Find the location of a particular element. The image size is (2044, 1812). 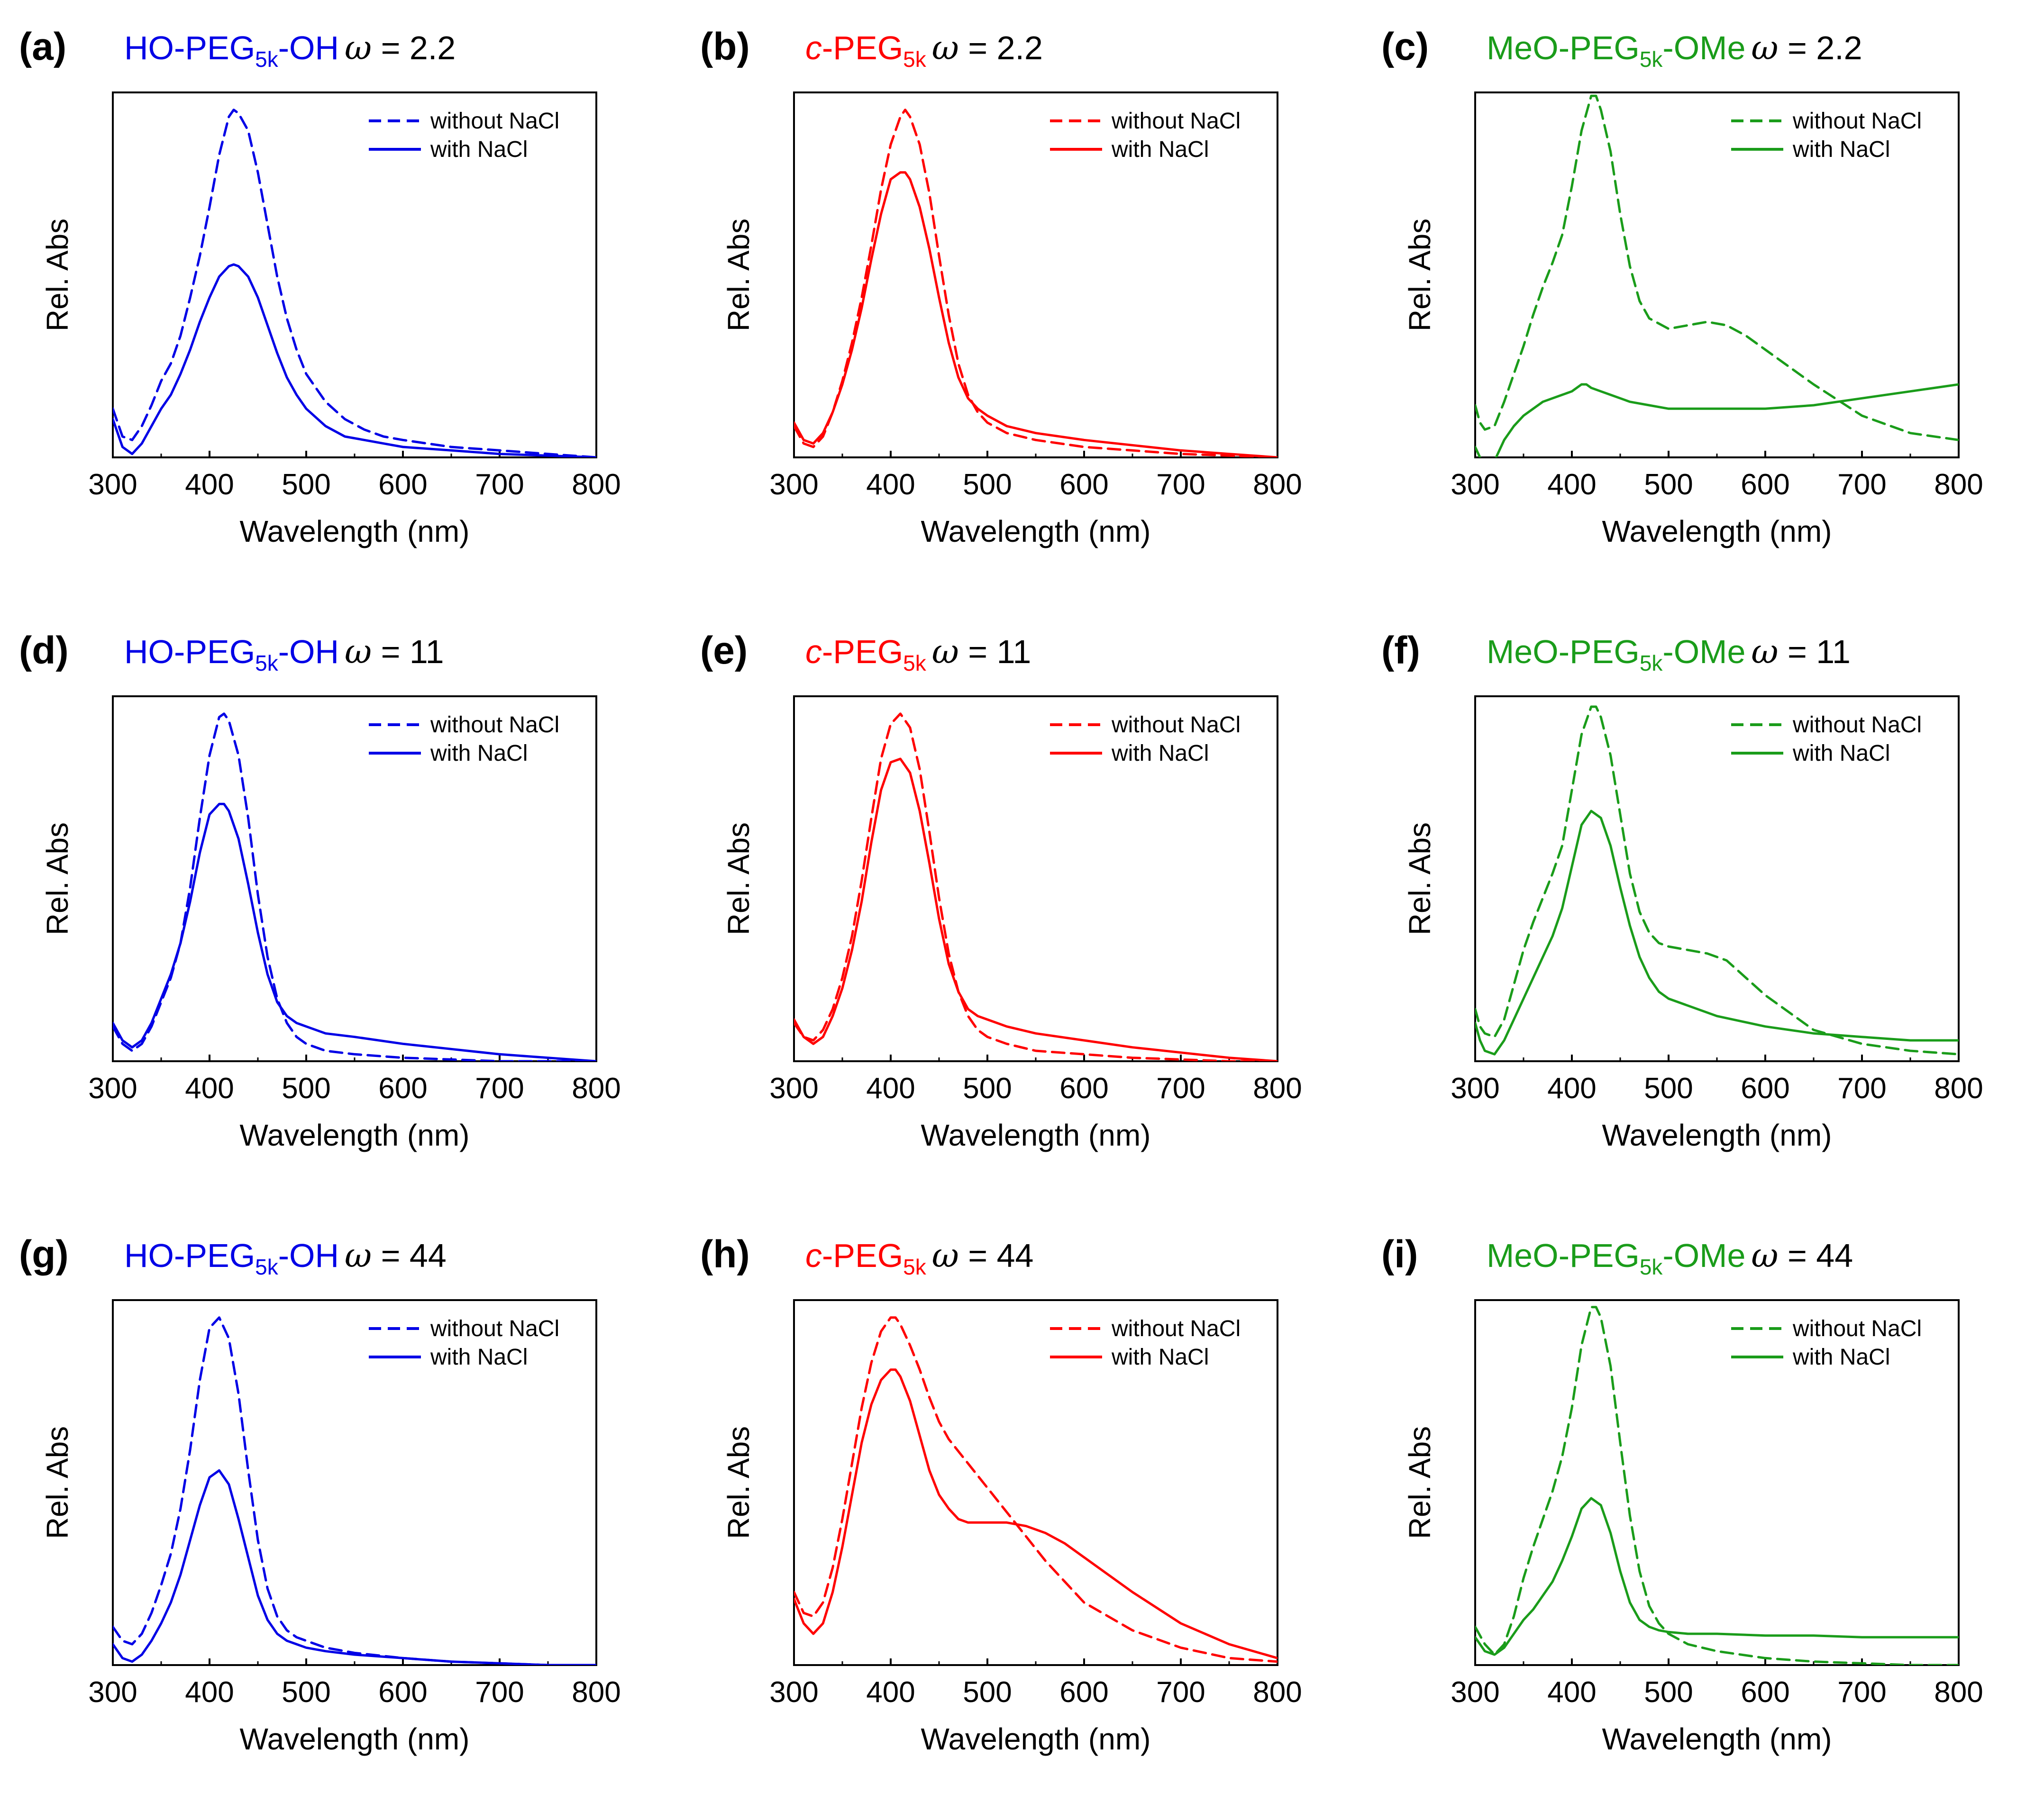

panel-label: (b) is located at coordinates (725, 46).